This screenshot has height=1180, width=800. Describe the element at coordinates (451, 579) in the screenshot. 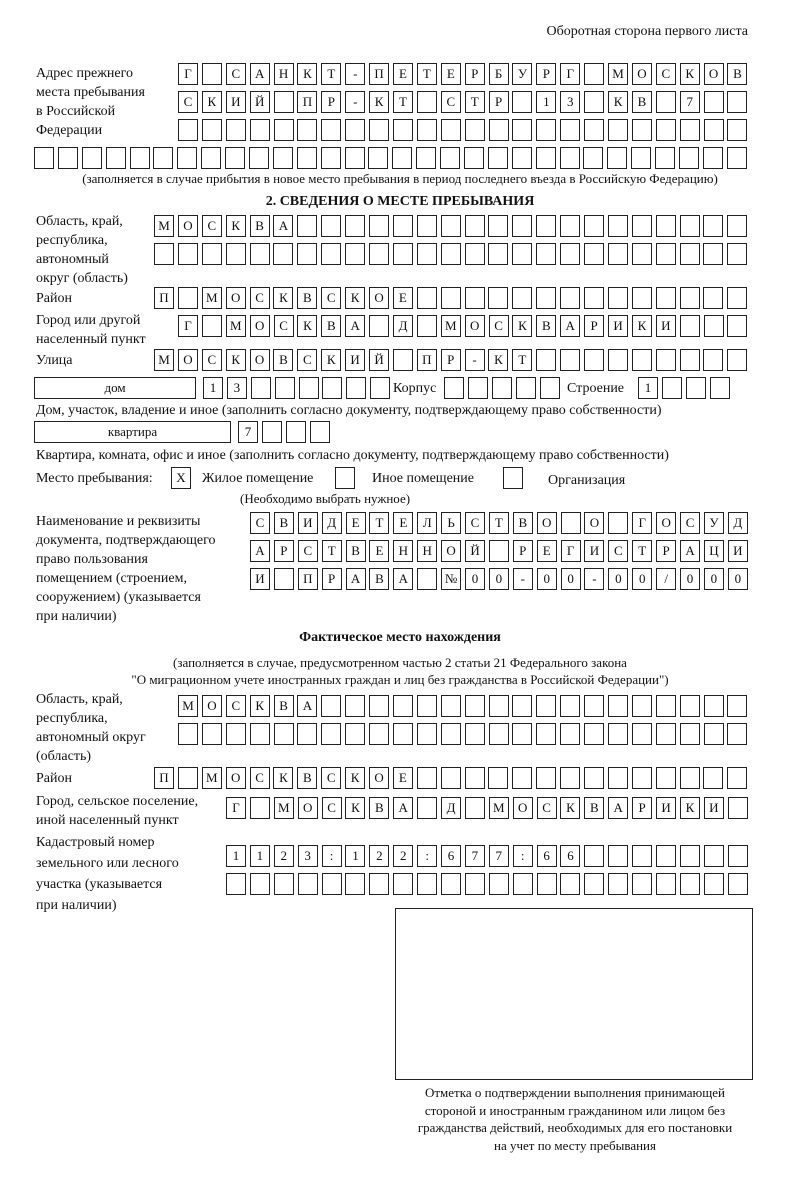

I see `char-cell: №` at that location.